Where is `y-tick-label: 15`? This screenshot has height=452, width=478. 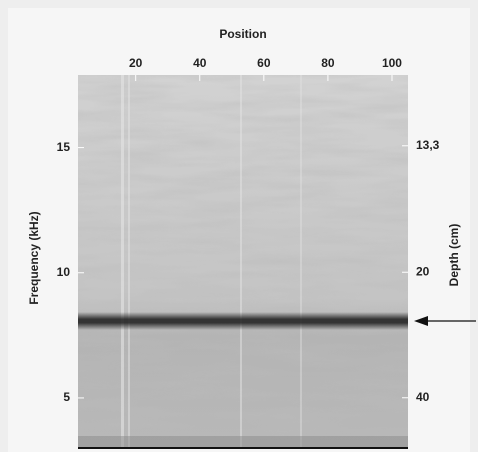
y-tick-label: 15 is located at coordinates (64, 147).